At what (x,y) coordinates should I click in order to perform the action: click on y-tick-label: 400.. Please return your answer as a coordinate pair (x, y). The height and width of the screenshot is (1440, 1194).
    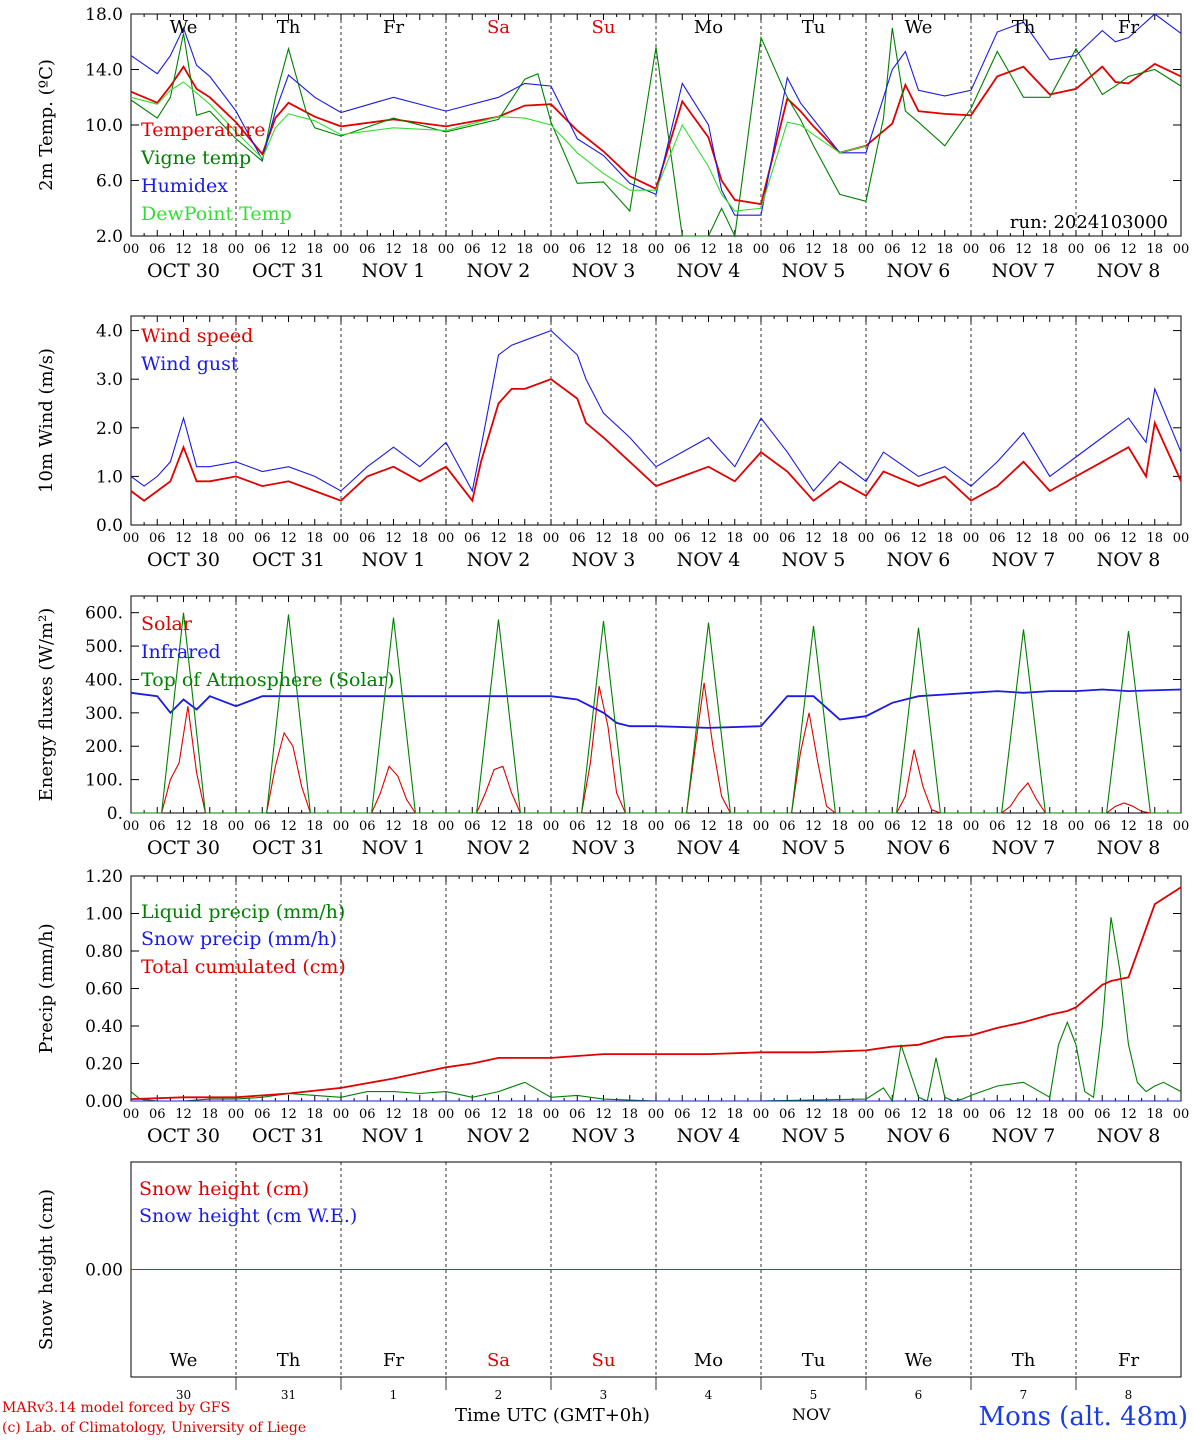
    Looking at the image, I should click on (104, 680).